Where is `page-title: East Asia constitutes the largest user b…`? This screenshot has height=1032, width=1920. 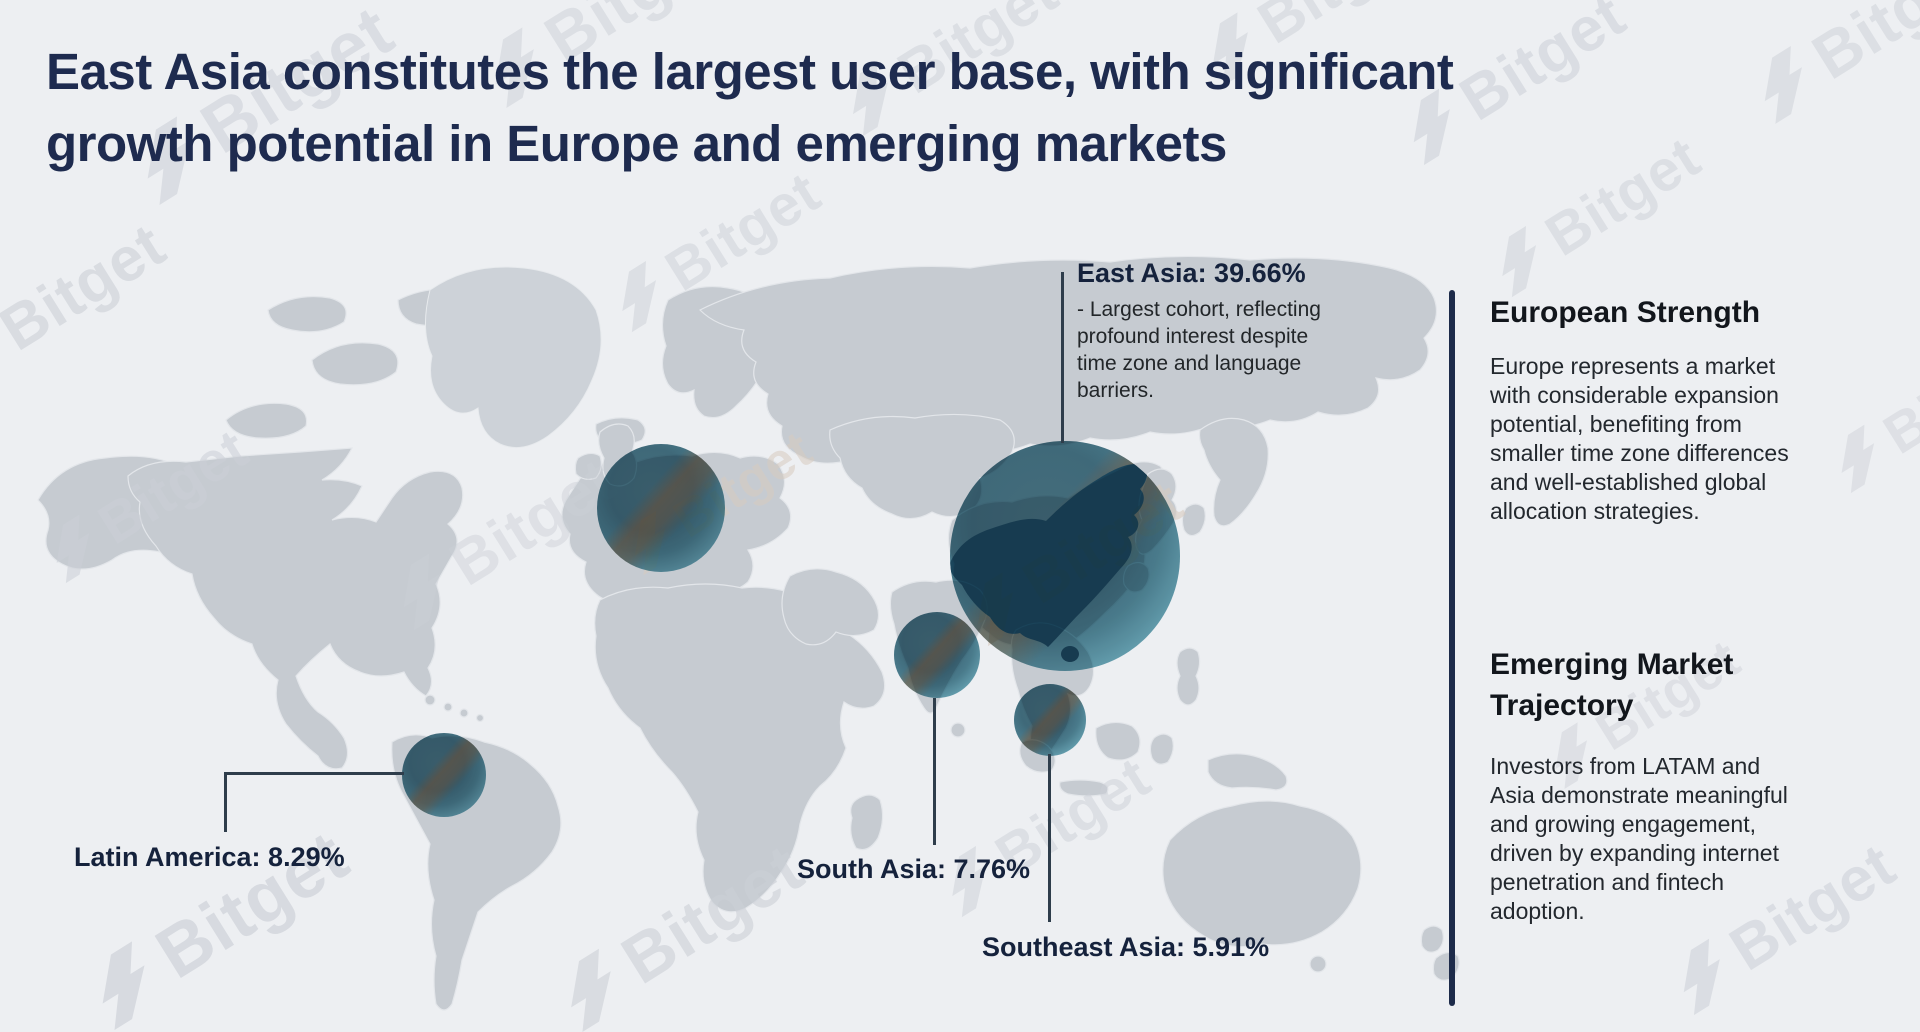 page-title: East Asia constitutes the largest user b… is located at coordinates (750, 108).